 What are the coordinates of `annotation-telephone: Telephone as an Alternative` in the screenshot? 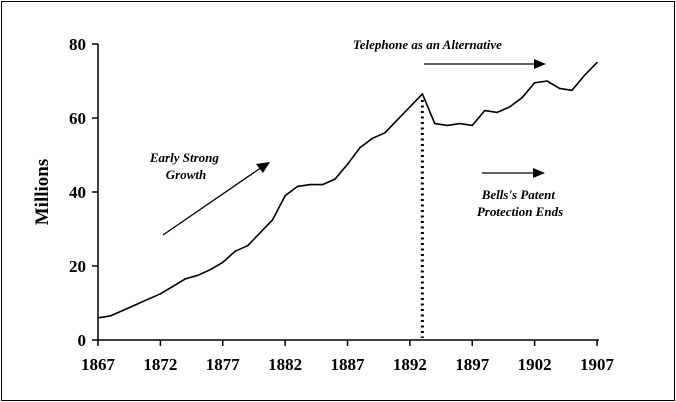 It's located at (449, 53).